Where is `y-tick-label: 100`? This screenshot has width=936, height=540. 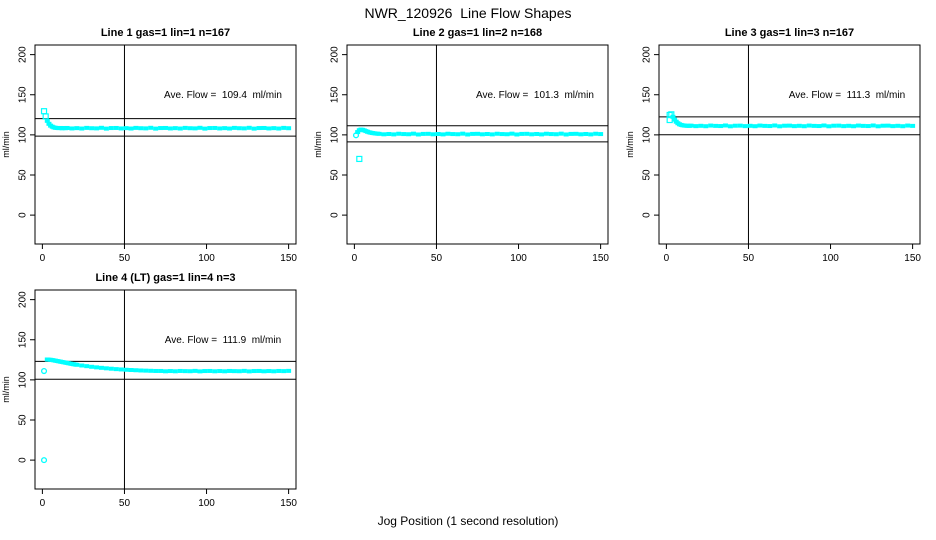 y-tick-label: 100 is located at coordinates (647, 134).